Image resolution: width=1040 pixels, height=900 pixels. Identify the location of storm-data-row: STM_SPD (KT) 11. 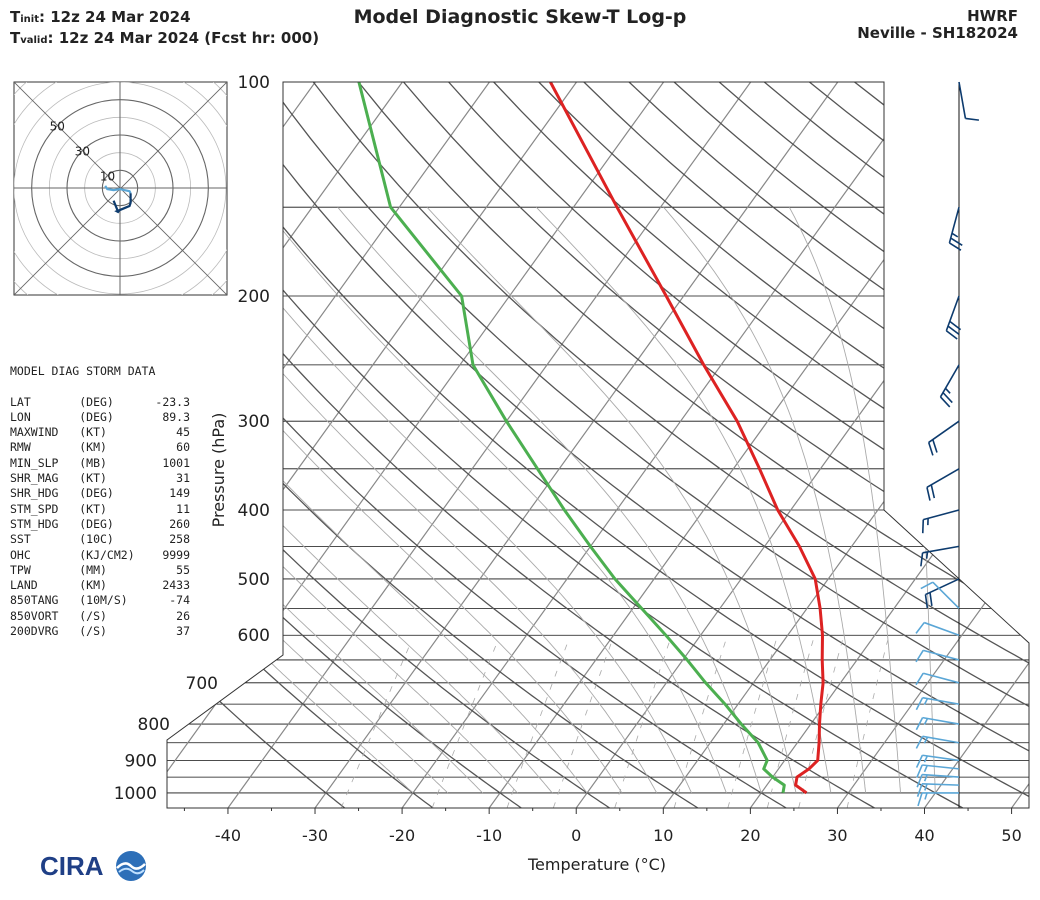
(100, 508).